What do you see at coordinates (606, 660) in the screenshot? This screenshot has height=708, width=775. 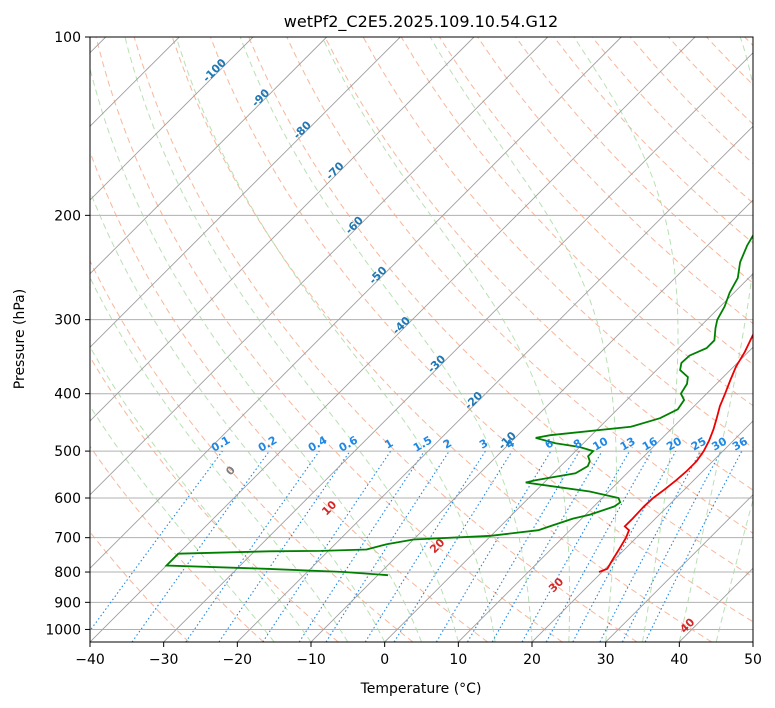 I see `x-tick-label: 30` at bounding box center [606, 660].